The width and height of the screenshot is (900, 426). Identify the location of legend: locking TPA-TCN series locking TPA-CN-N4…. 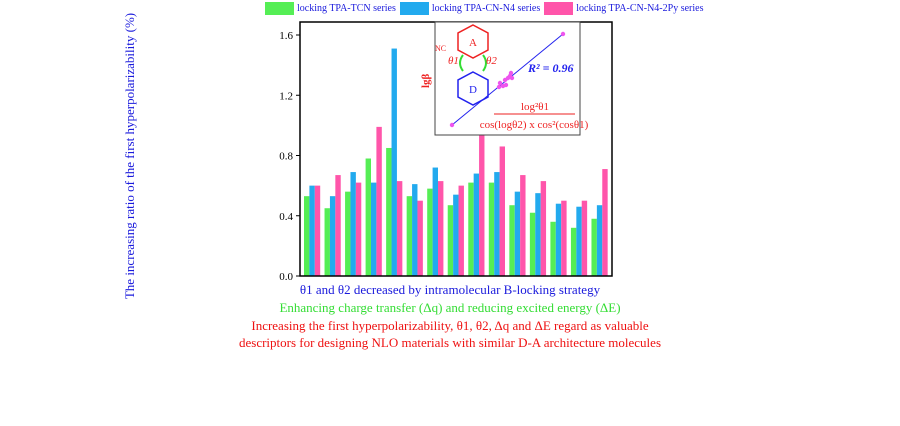
(486, 8).